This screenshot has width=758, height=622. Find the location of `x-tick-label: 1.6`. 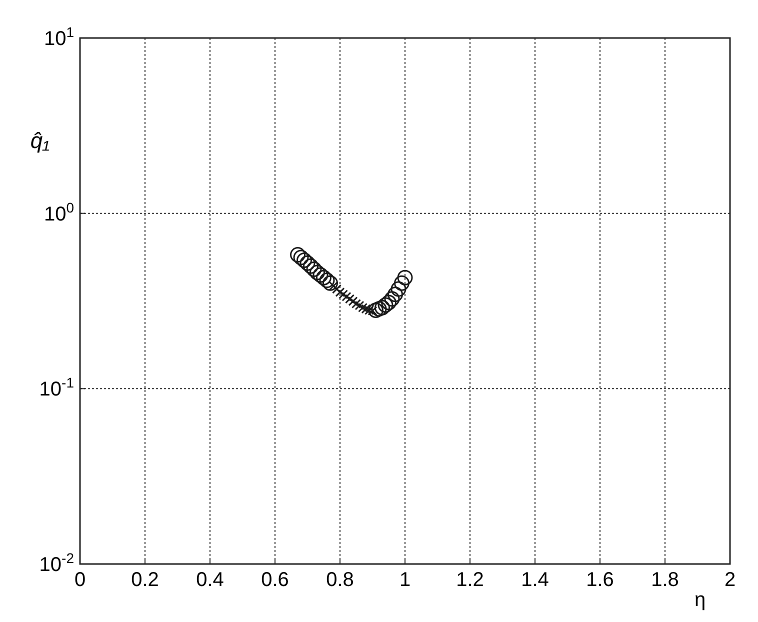

x-tick-label: 1.6 is located at coordinates (600, 580).